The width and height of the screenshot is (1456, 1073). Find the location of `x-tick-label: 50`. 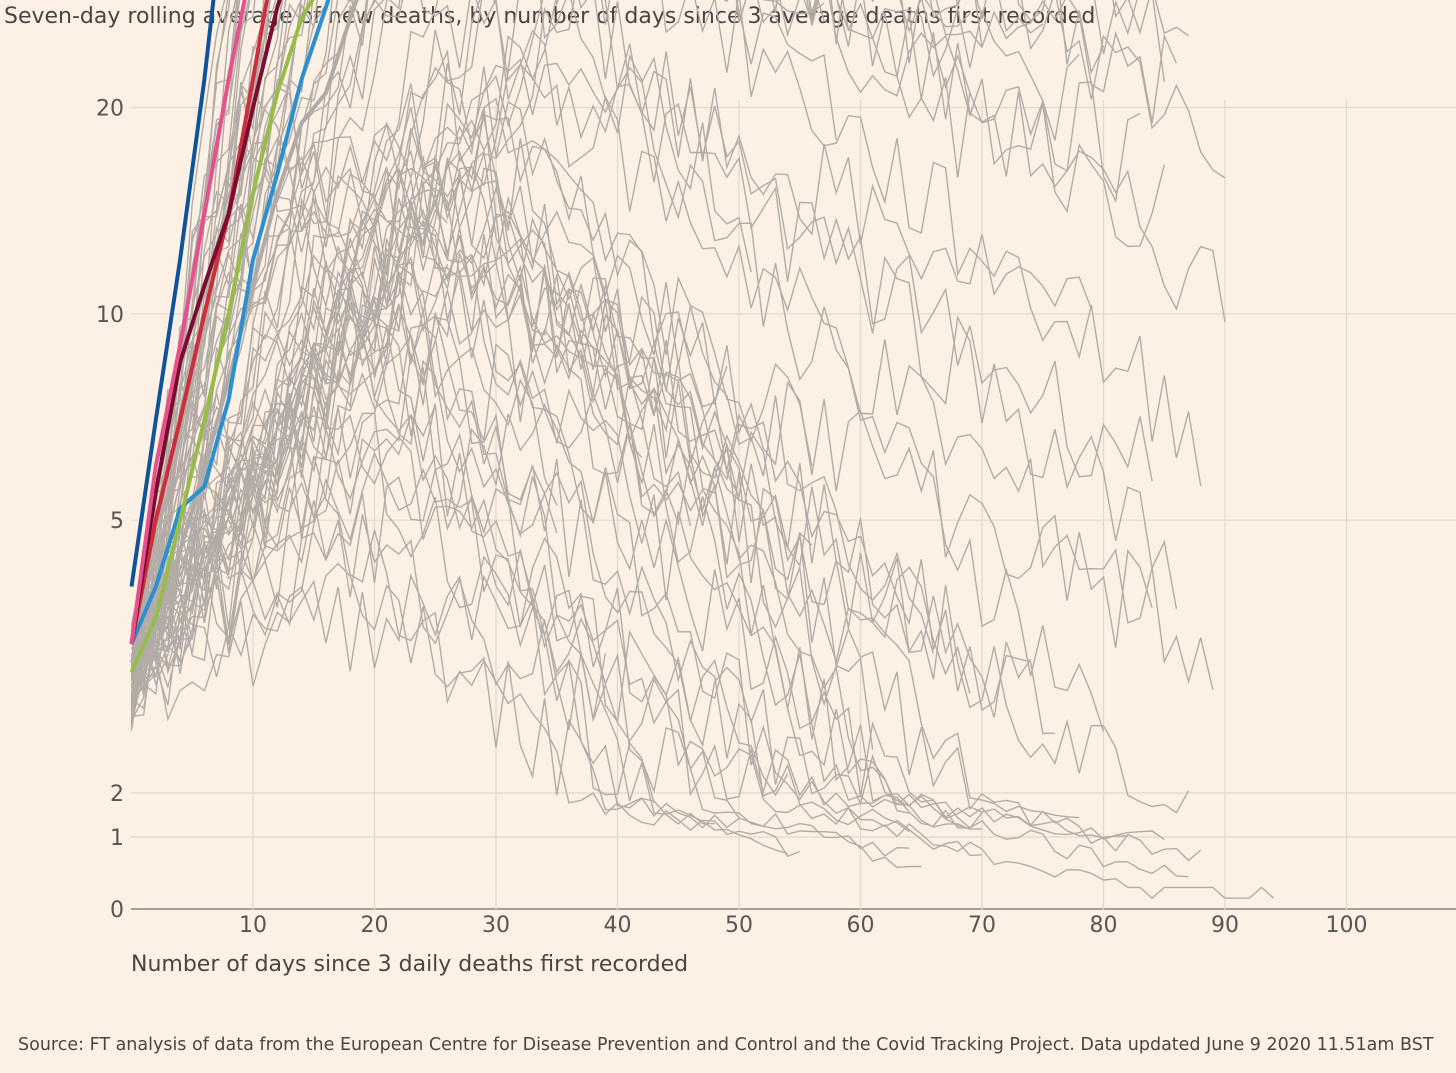

x-tick-label: 50 is located at coordinates (739, 925).